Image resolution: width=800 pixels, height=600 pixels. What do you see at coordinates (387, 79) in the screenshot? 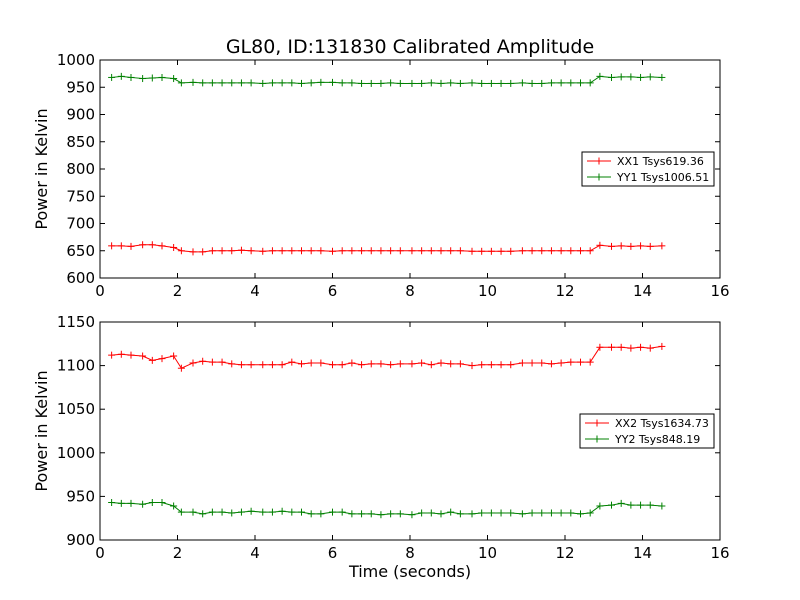
I see `series-yy1` at bounding box center [387, 79].